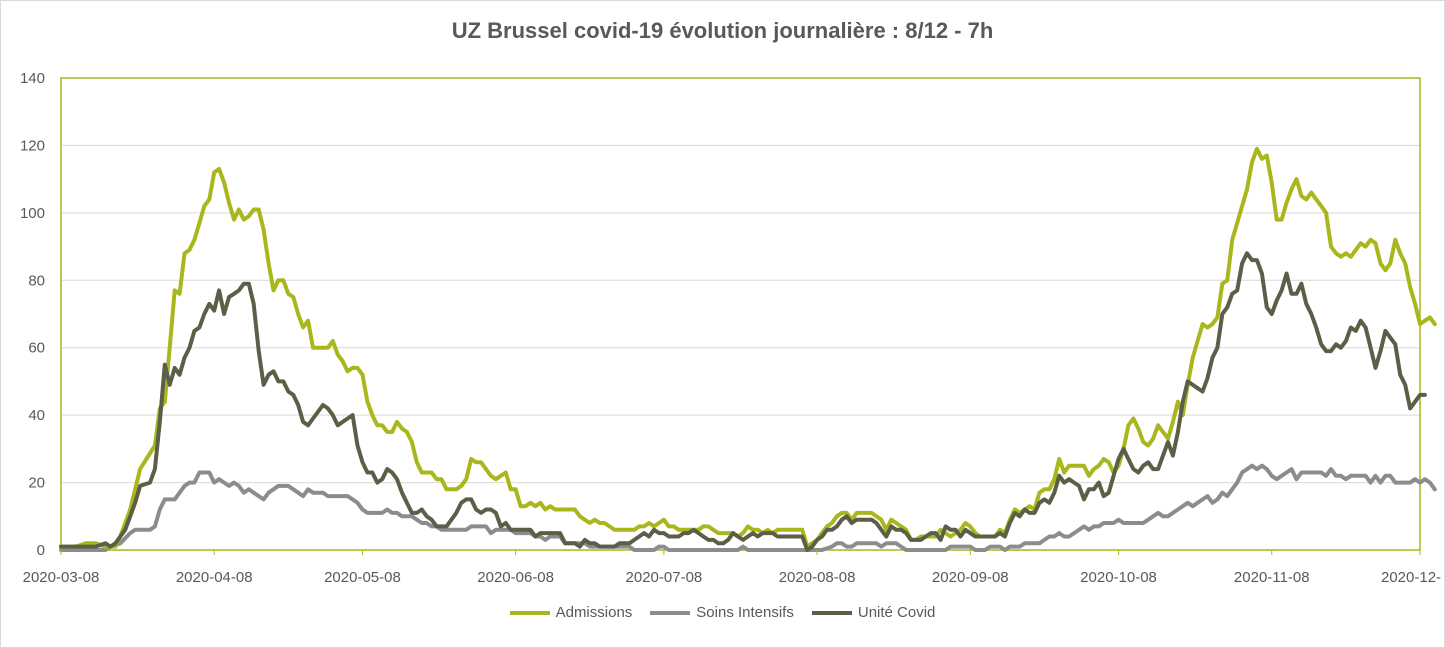 The width and height of the screenshot is (1445, 648). What do you see at coordinates (670, 612) in the screenshot?
I see `legend-swatch-soins-intensifs` at bounding box center [670, 612].